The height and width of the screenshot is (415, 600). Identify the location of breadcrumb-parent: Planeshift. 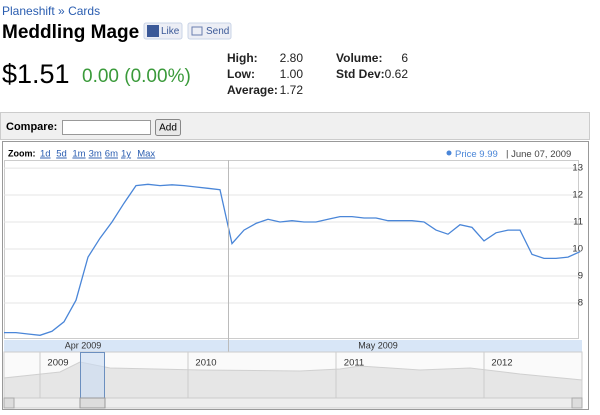
(28, 11).